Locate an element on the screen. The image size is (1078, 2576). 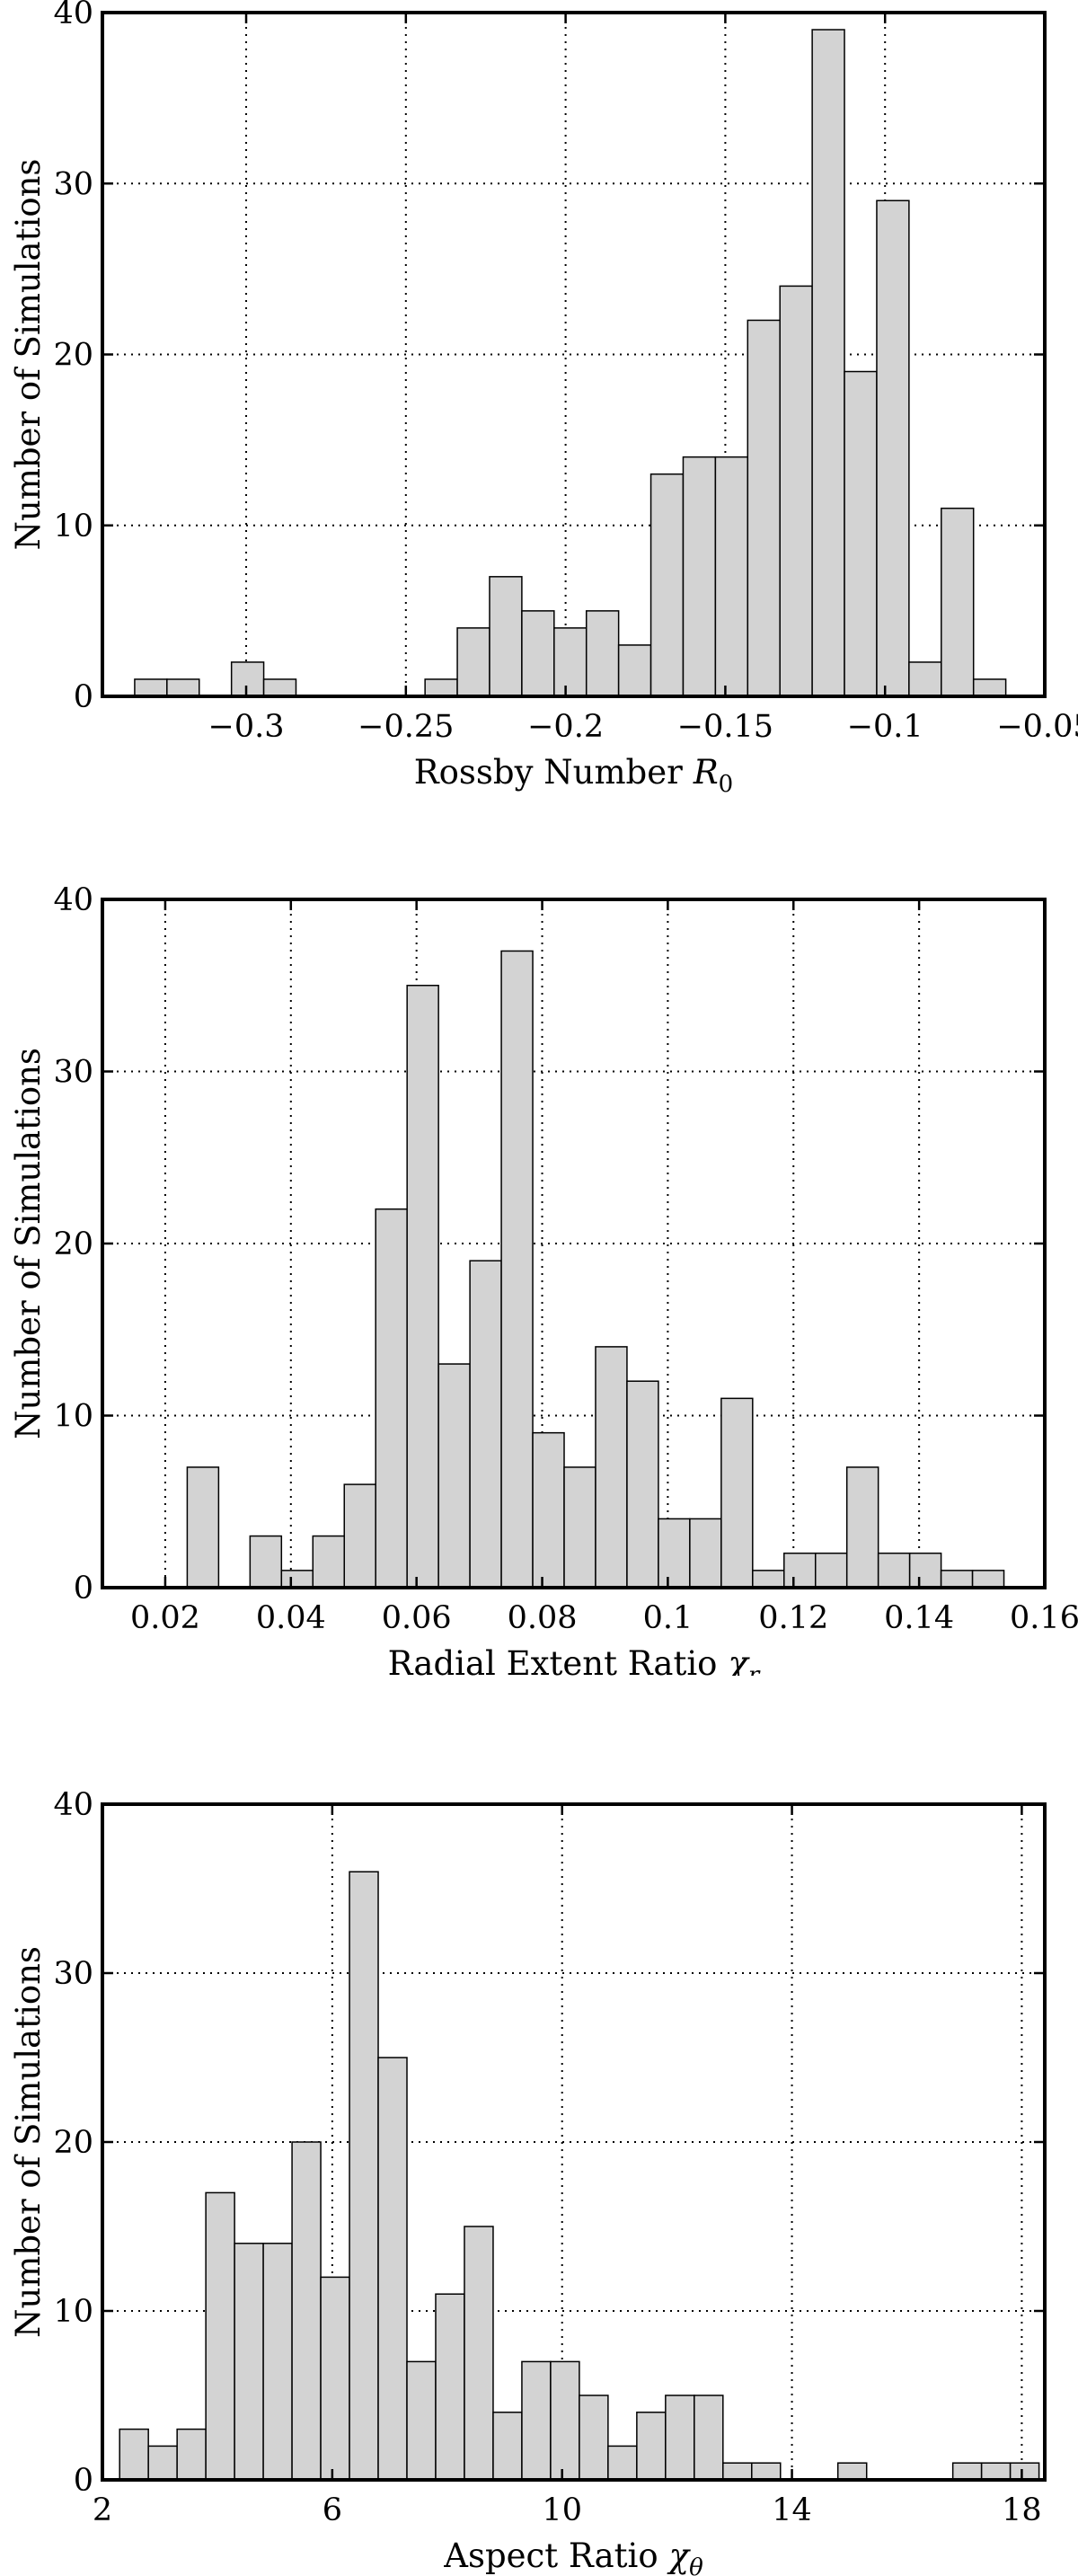
x-tick-label: −0.3 is located at coordinates (246, 727).